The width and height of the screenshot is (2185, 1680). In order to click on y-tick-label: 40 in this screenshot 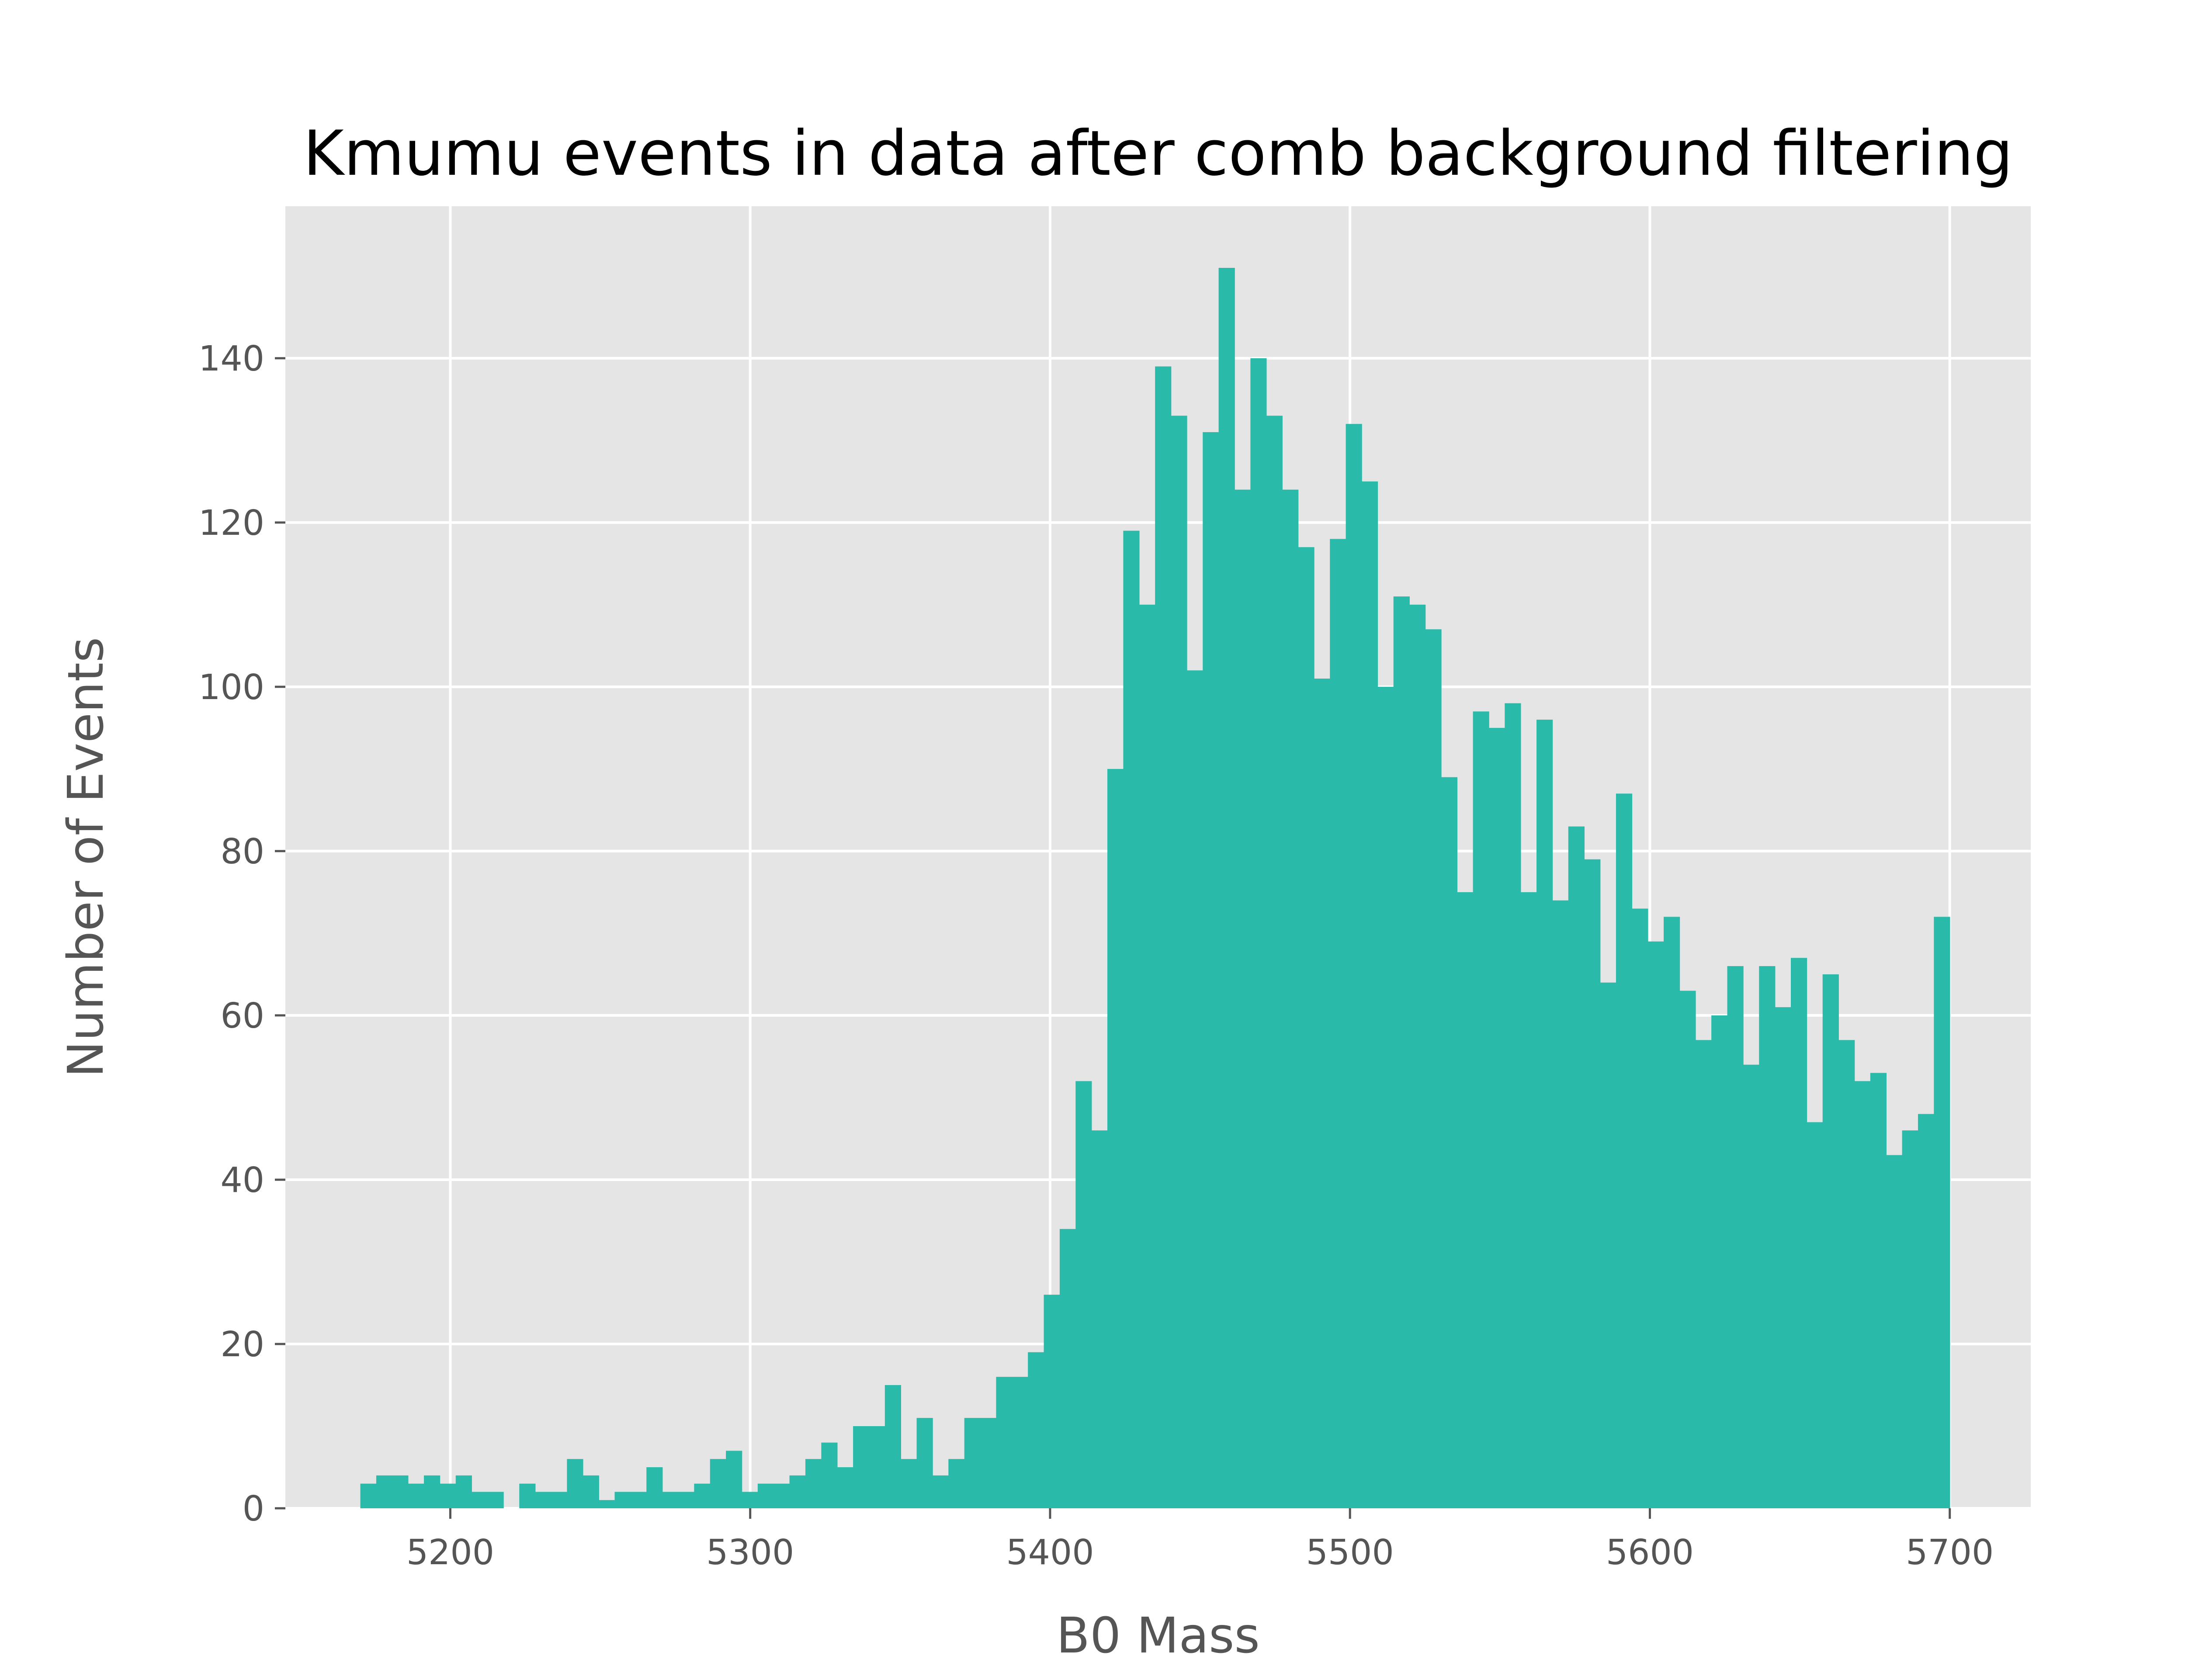, I will do `click(242, 1180)`.